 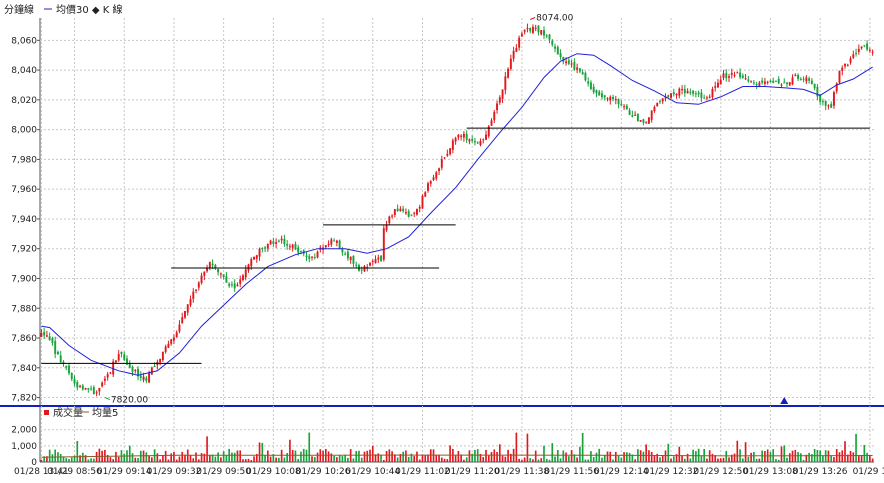 What do you see at coordinates (68, 412) in the screenshot?
I see `volume-legend-title: 成交量` at bounding box center [68, 412].